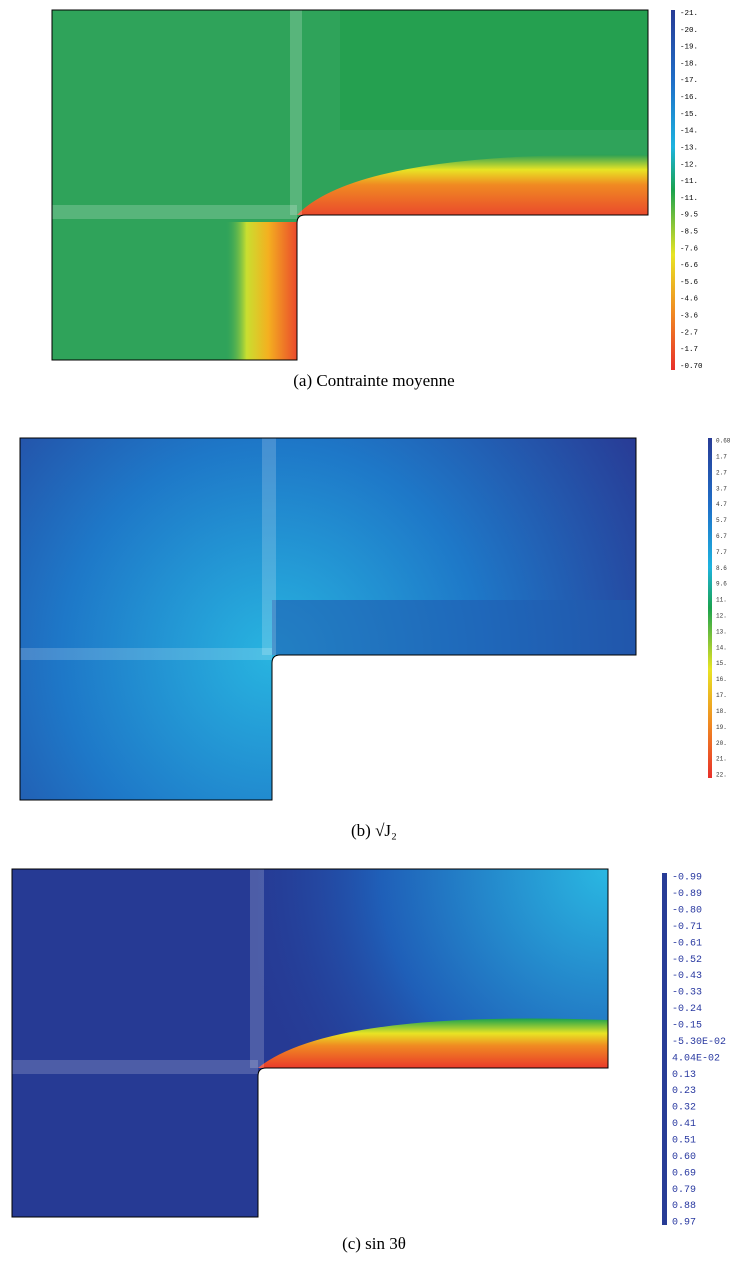 This screenshot has width=747, height=1273. I want to click on colorbar-label: 7.7, so click(721, 552).